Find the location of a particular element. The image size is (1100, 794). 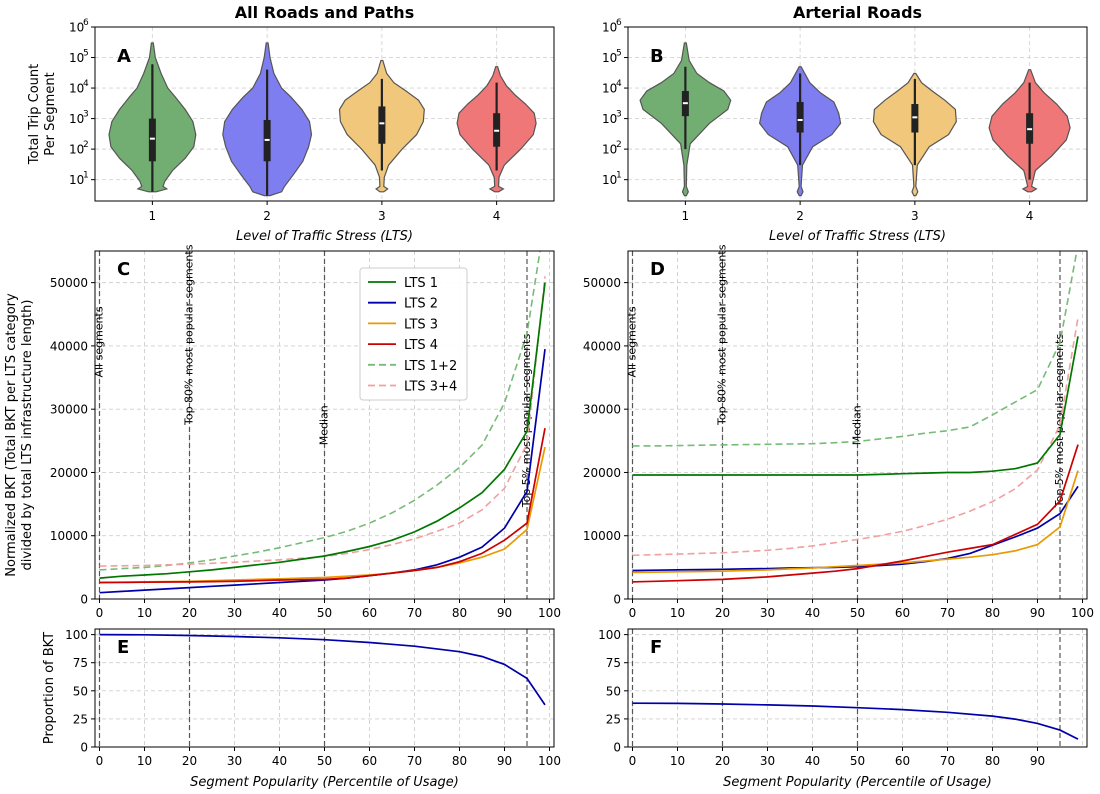

panel-letter: D is located at coordinates (657, 269).